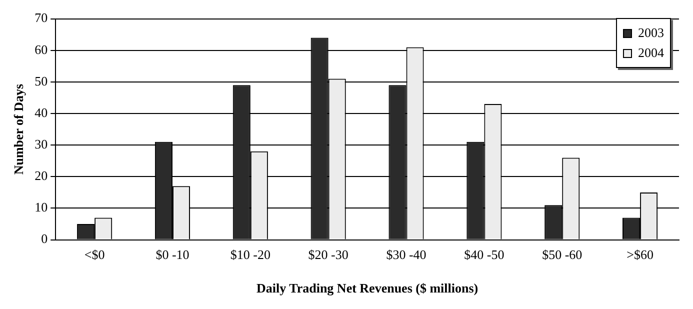  I want to click on x-tick-label: $10 -20, so click(250, 254).